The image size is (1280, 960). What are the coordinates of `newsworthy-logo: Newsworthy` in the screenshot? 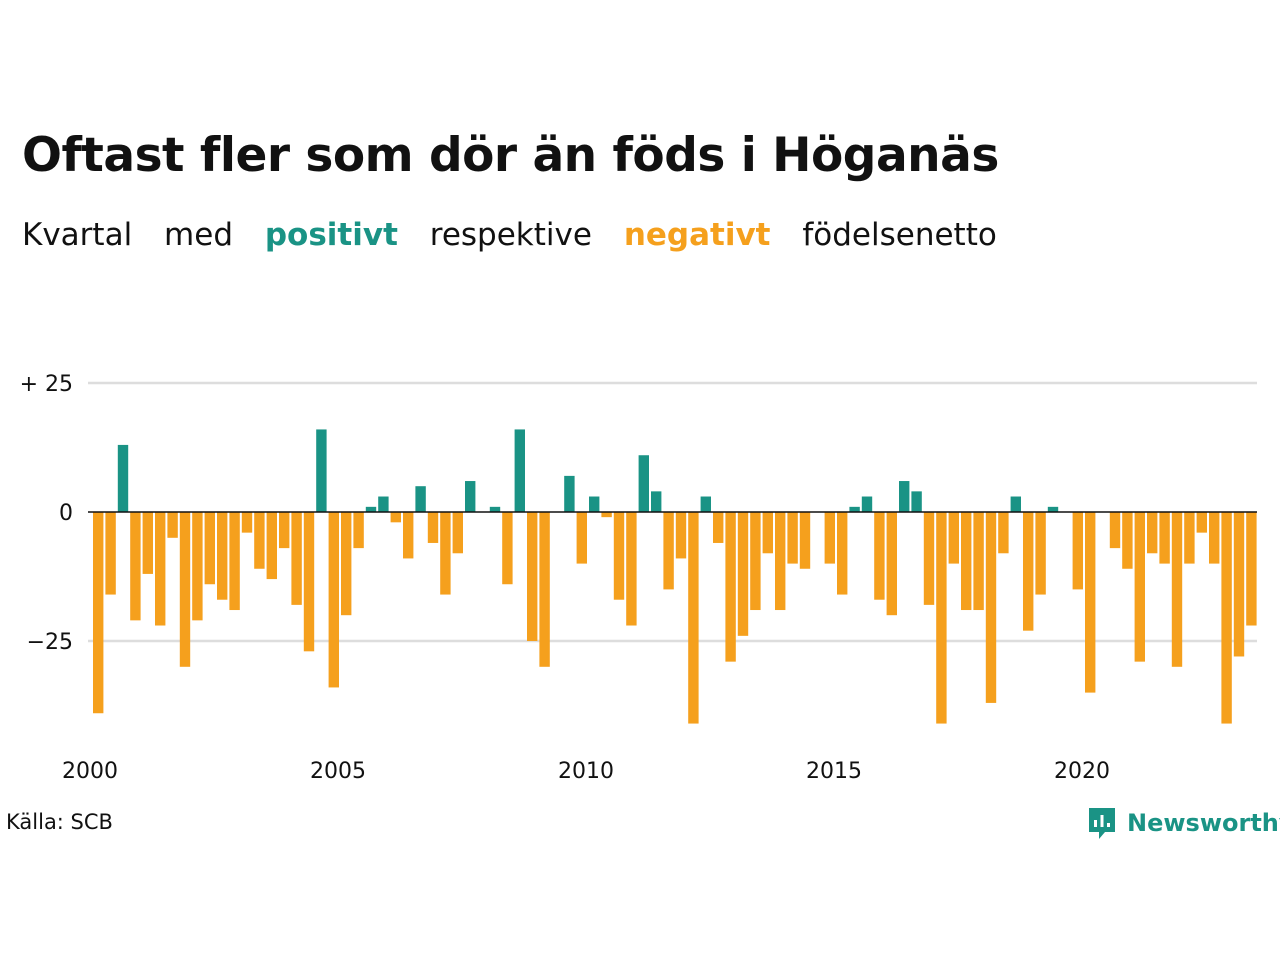 It's located at (1183, 823).